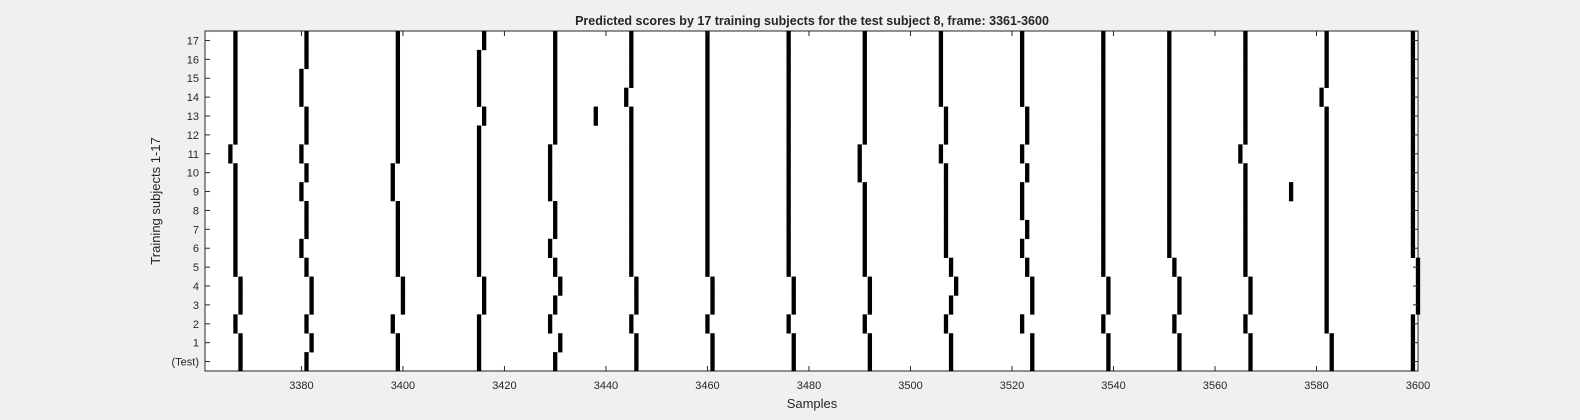 This screenshot has width=1580, height=420. What do you see at coordinates (193, 60) in the screenshot?
I see `y-tick-label: 16` at bounding box center [193, 60].